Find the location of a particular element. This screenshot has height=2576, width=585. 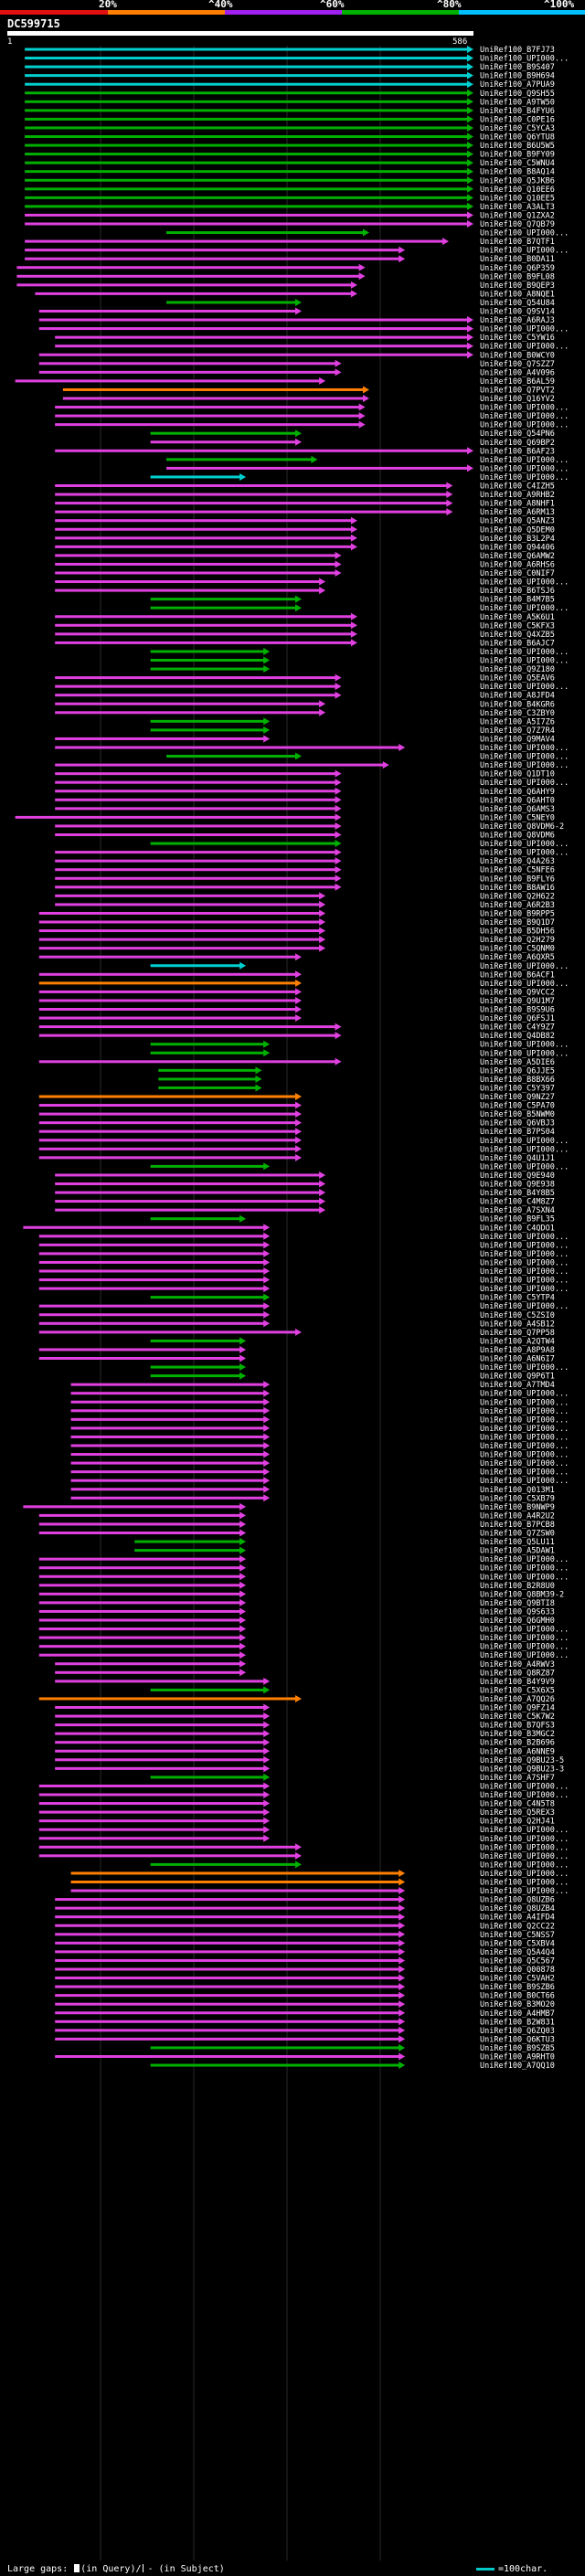

hit-row: UniRef100_A6R2B3 is located at coordinates (305, 905).